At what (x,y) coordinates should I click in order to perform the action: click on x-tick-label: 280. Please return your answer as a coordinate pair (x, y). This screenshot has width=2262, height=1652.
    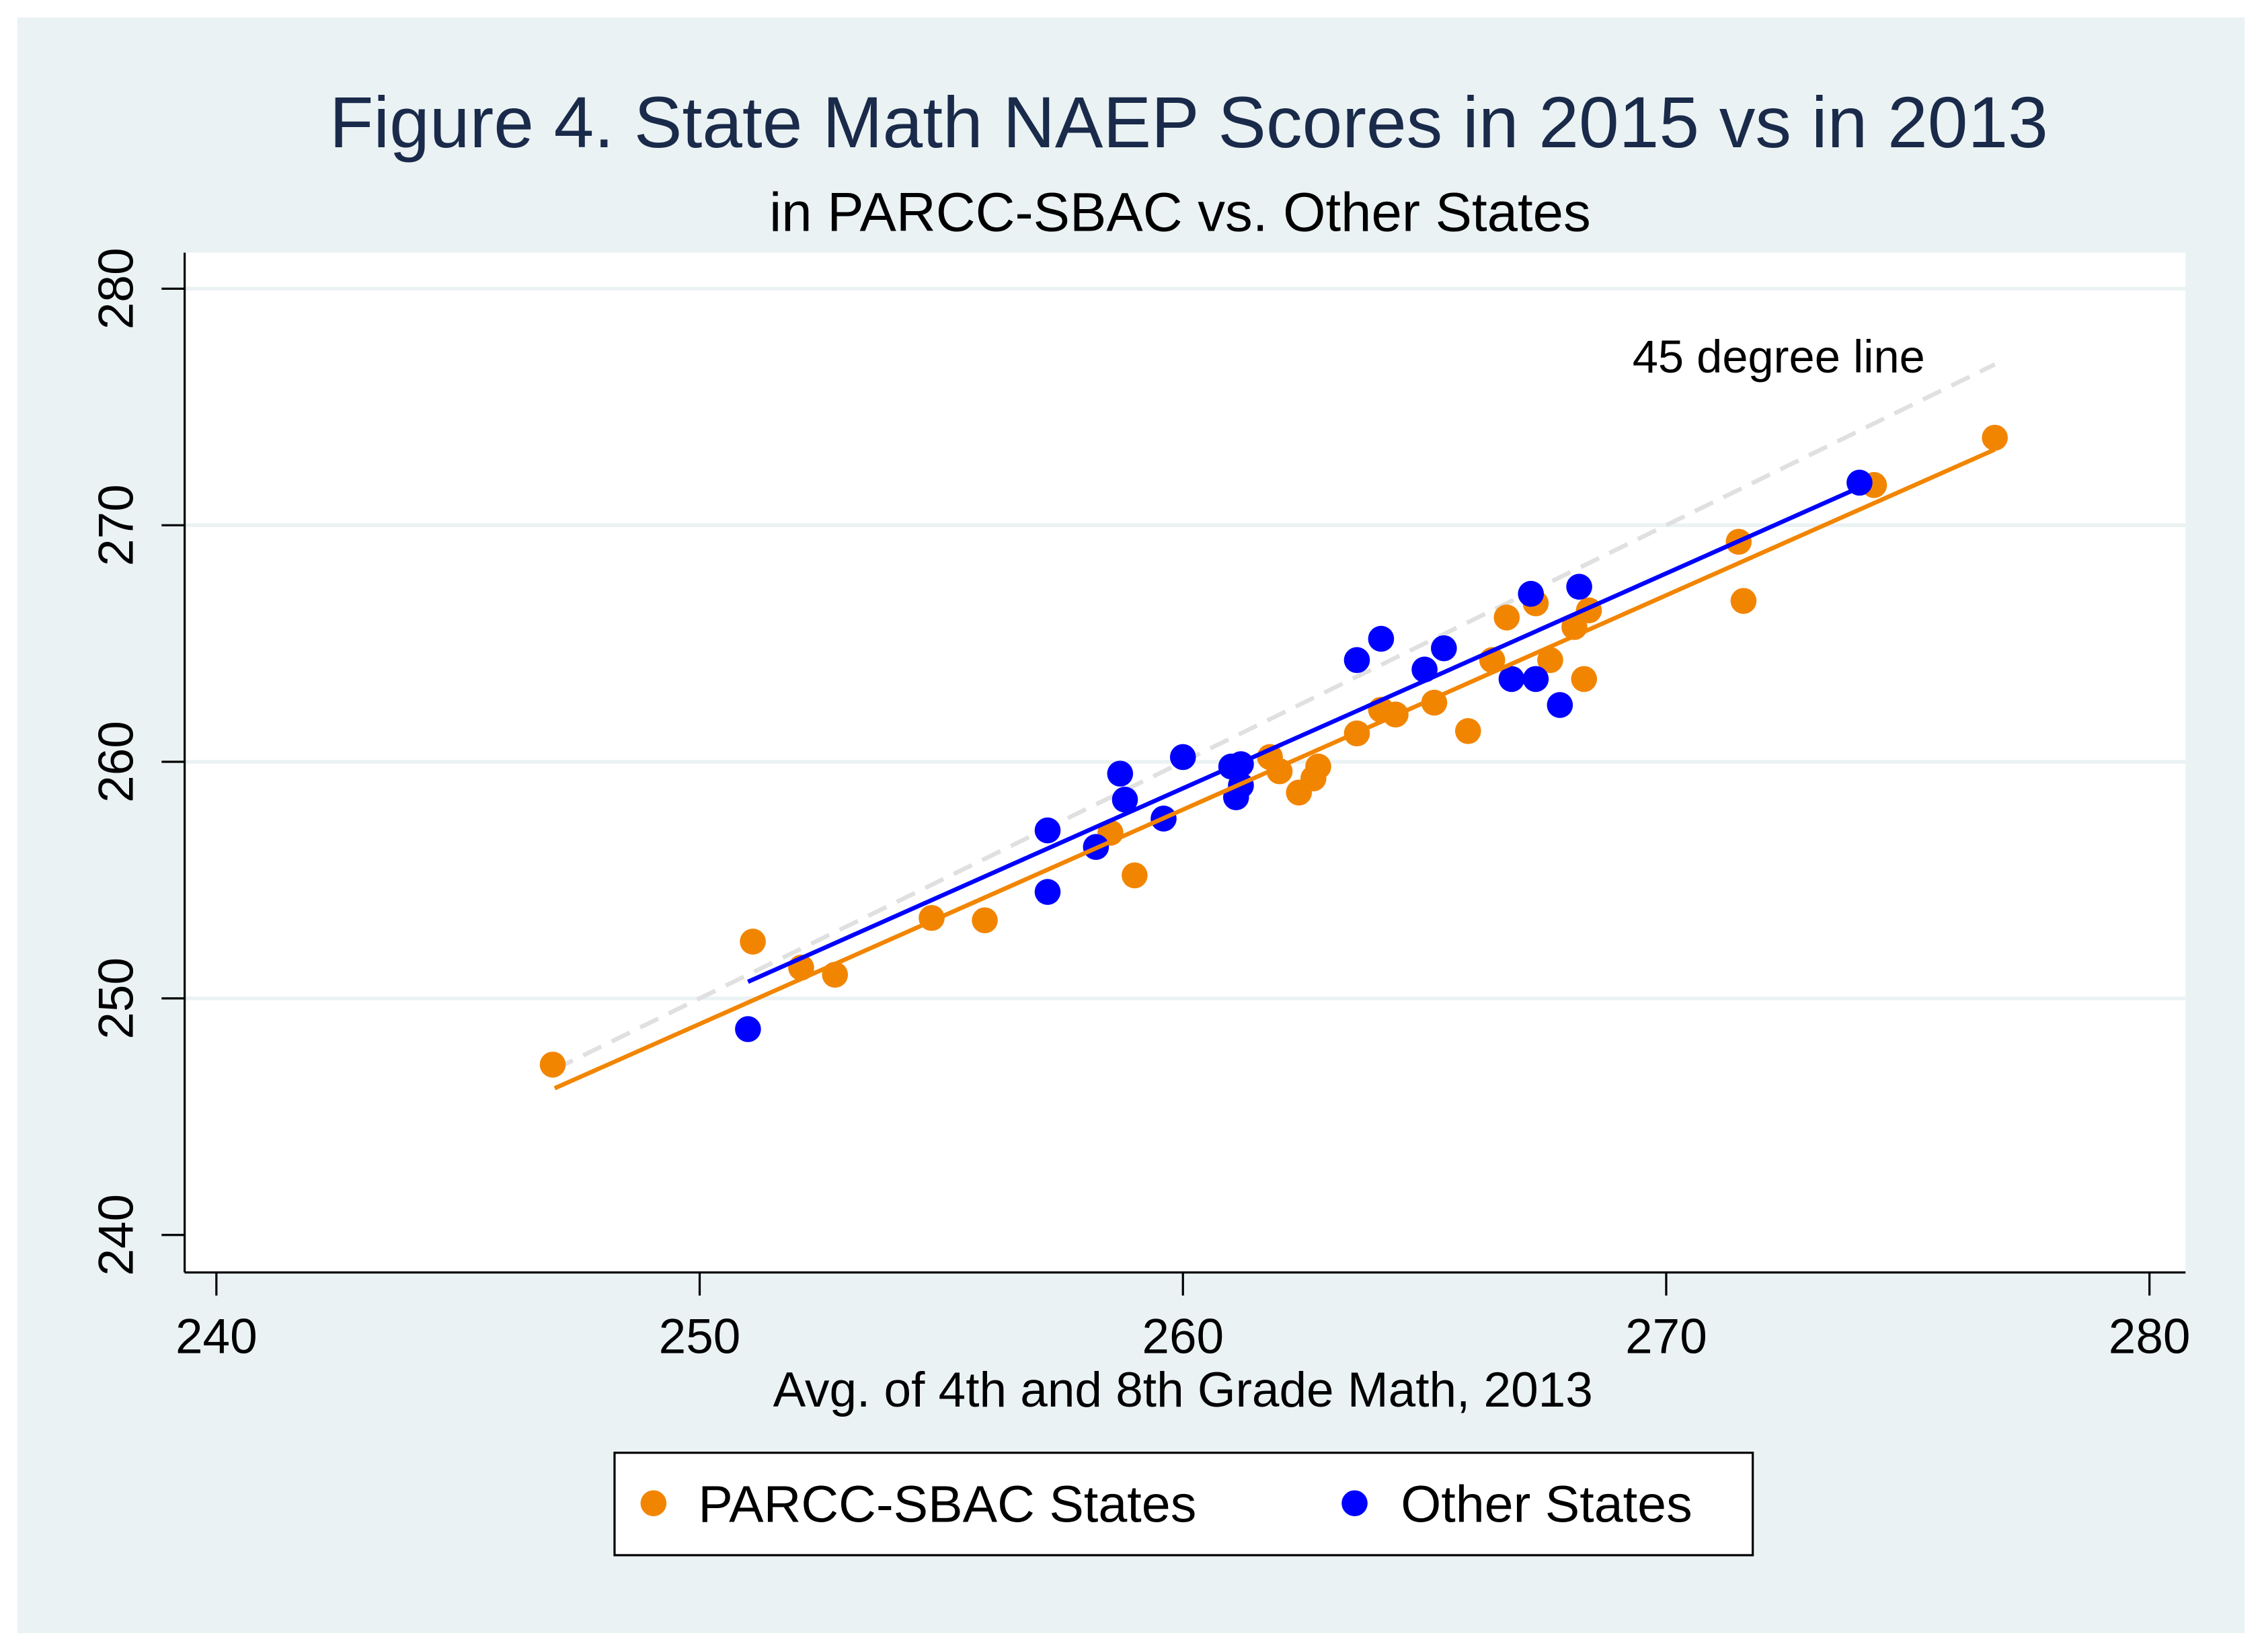
    Looking at the image, I should click on (2150, 1337).